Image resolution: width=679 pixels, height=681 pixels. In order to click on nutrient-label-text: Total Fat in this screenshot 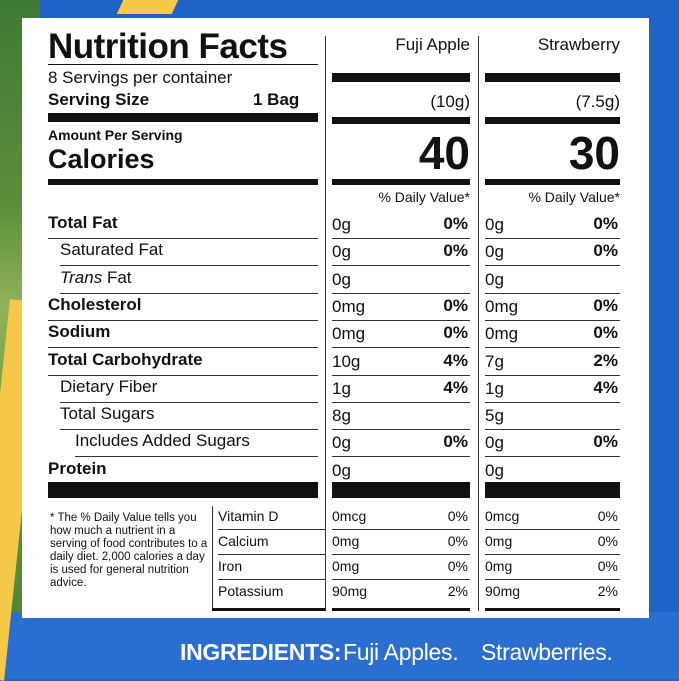, I will do `click(83, 222)`.